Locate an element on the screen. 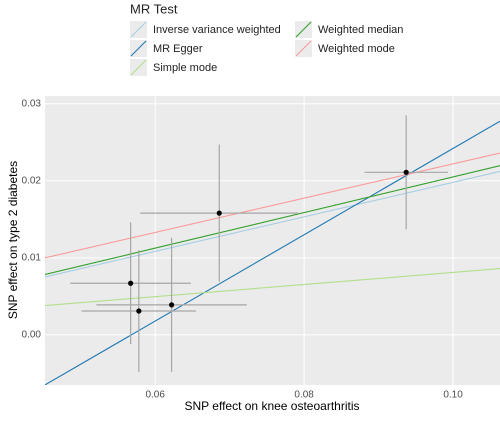  x-tick-label: 0.06 is located at coordinates (155, 395).